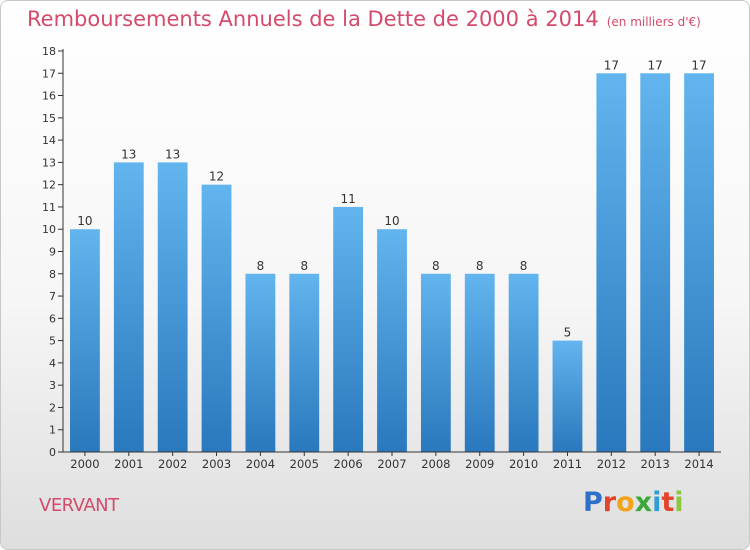 The height and width of the screenshot is (550, 750). What do you see at coordinates (391, 464) in the screenshot?
I see `x-tick-label: 2007` at bounding box center [391, 464].